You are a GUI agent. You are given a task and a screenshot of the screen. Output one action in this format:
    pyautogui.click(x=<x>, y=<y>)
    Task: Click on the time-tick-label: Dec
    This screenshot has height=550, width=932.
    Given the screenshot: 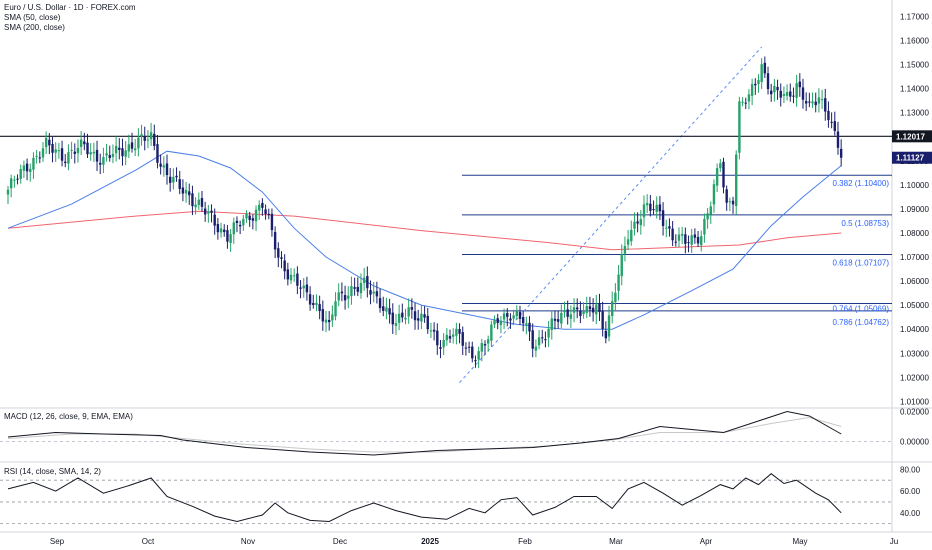 What is the action you would take?
    pyautogui.click(x=340, y=541)
    